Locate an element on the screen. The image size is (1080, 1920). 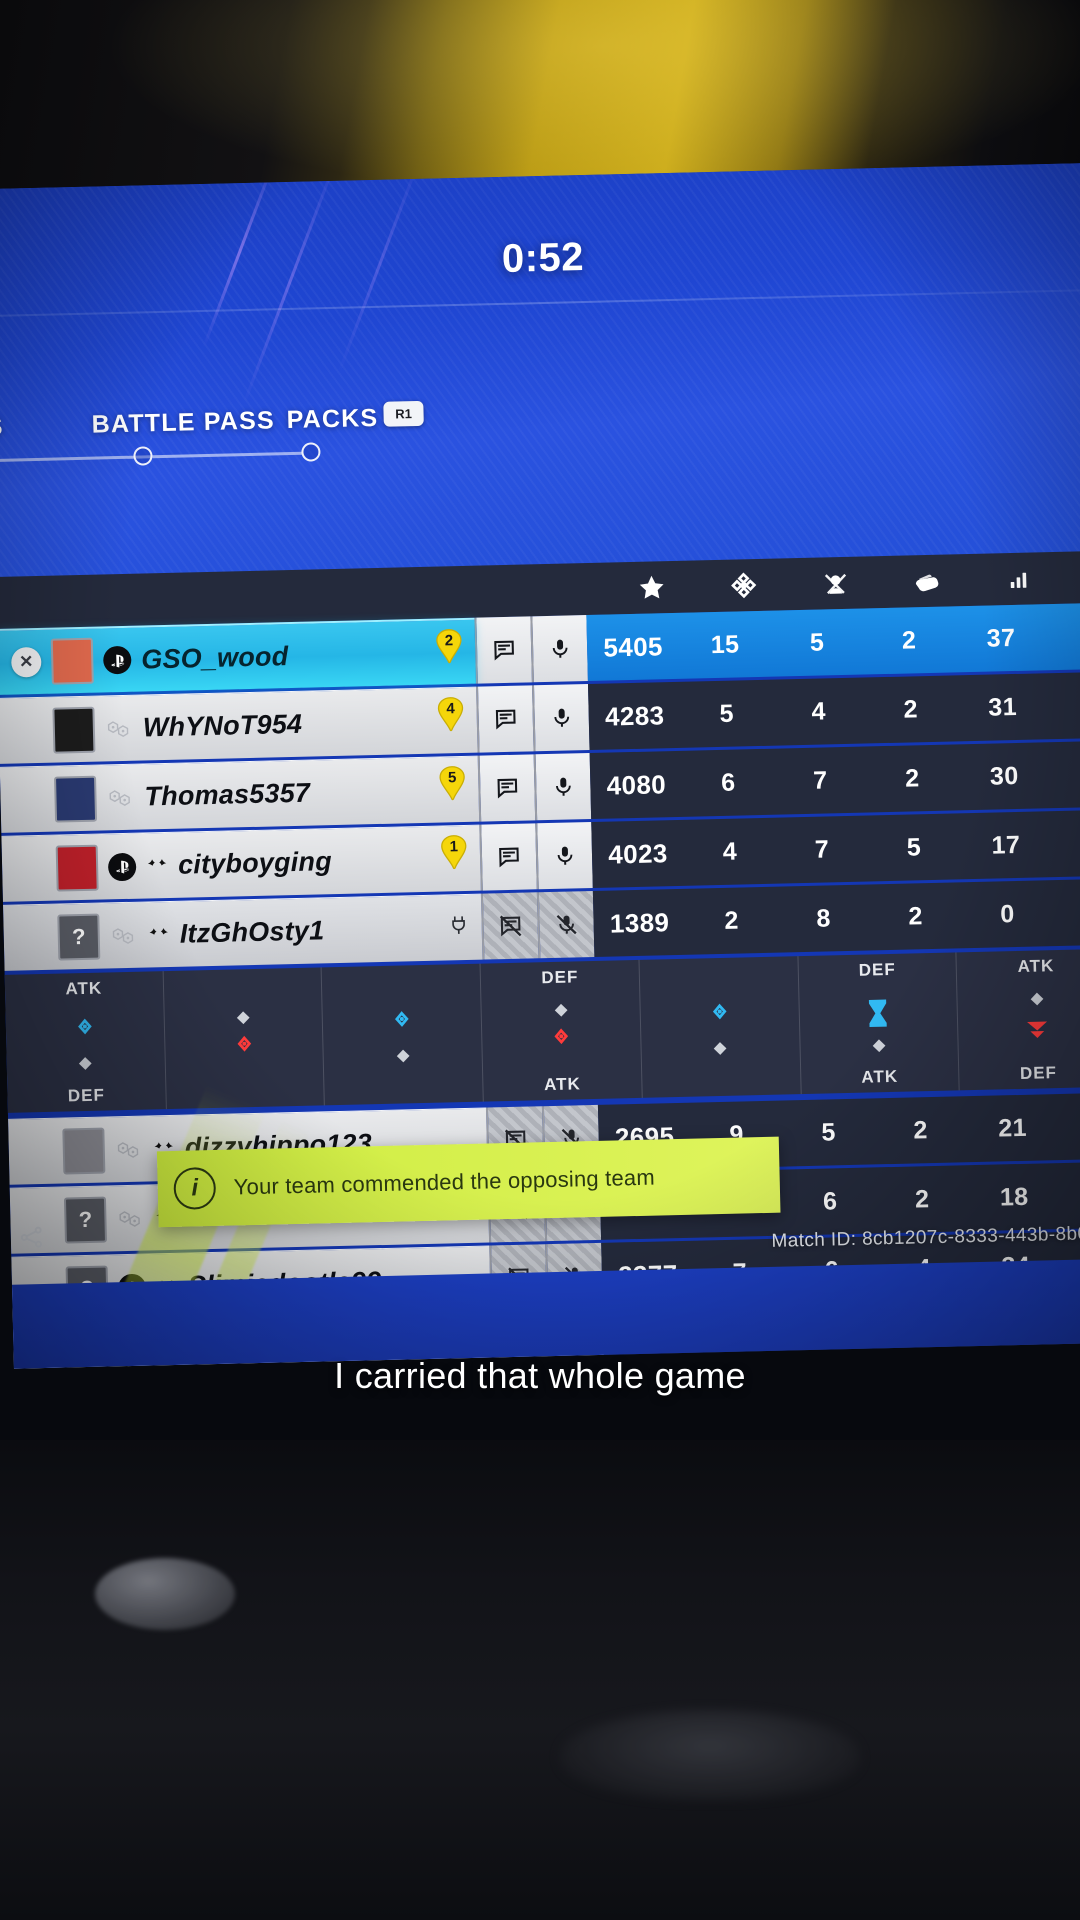
stat-objectives: 15 is located at coordinates (725, 644).